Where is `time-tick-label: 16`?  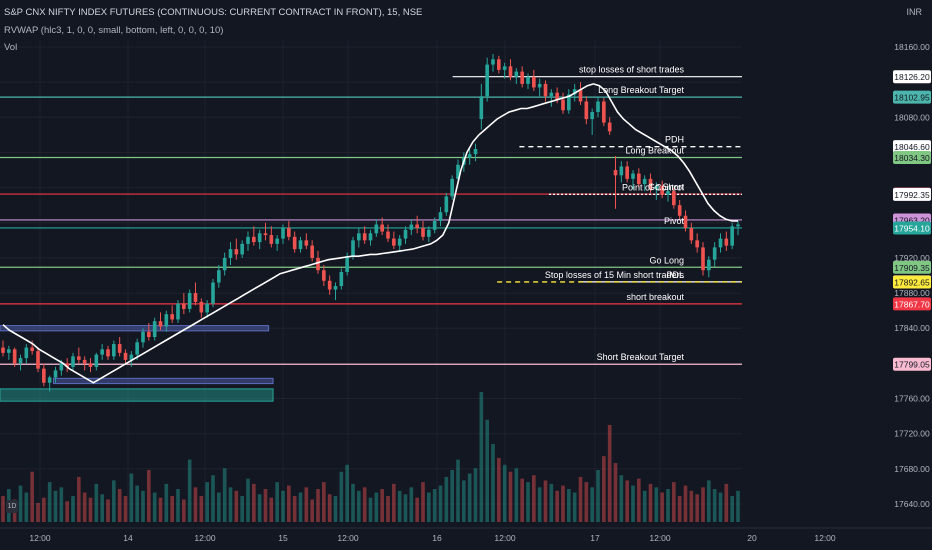
time-tick-label: 16 is located at coordinates (437, 538).